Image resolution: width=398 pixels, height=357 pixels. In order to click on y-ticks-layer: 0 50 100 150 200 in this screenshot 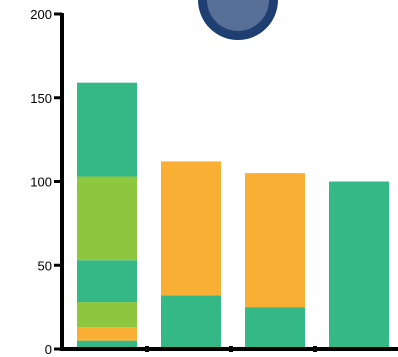, I will do `click(46, 182)`.